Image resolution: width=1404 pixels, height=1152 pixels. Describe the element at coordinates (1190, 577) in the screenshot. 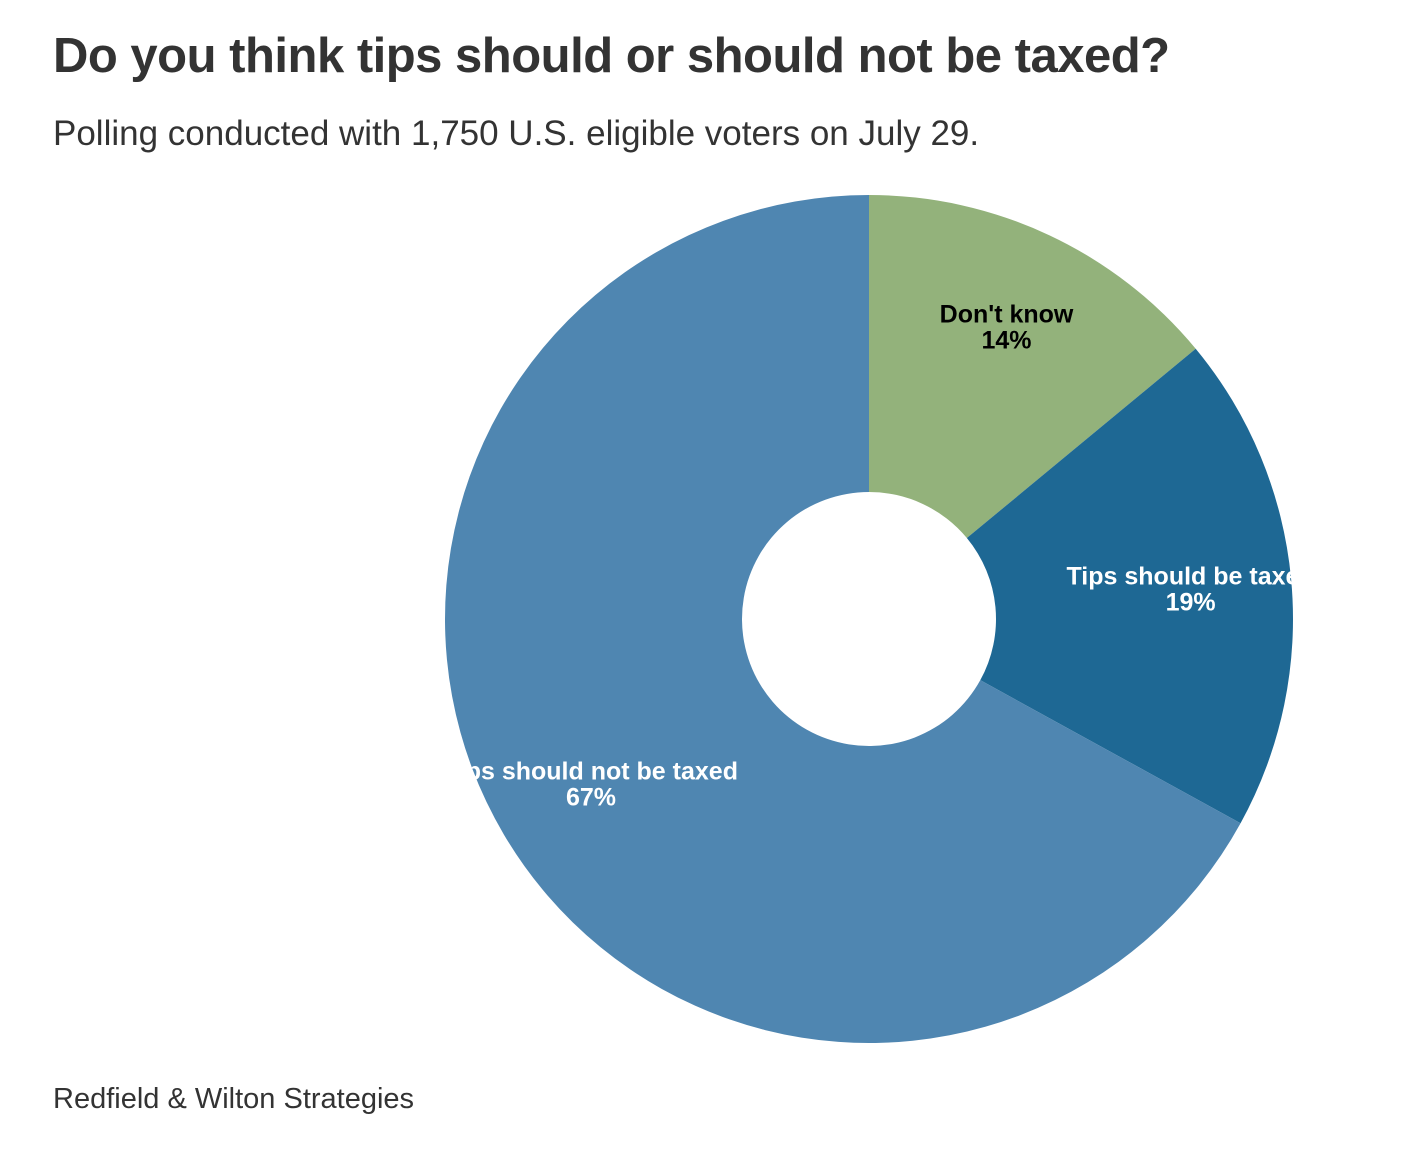

I see `slice-label-tips-should-be-taxed: Tips should be taxed` at that location.